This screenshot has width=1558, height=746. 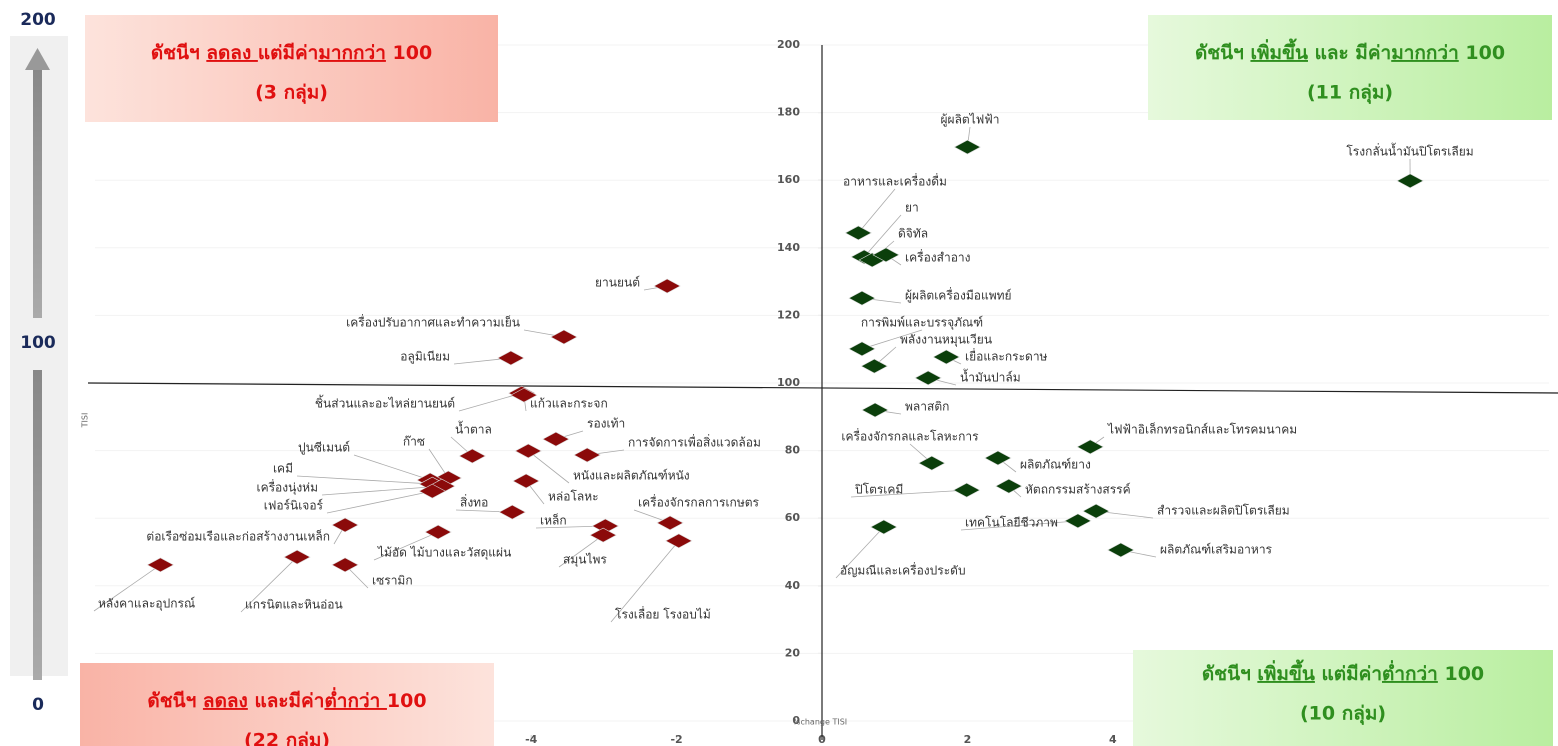 I want to click on y-tick-label: 60, so click(x=793, y=517).